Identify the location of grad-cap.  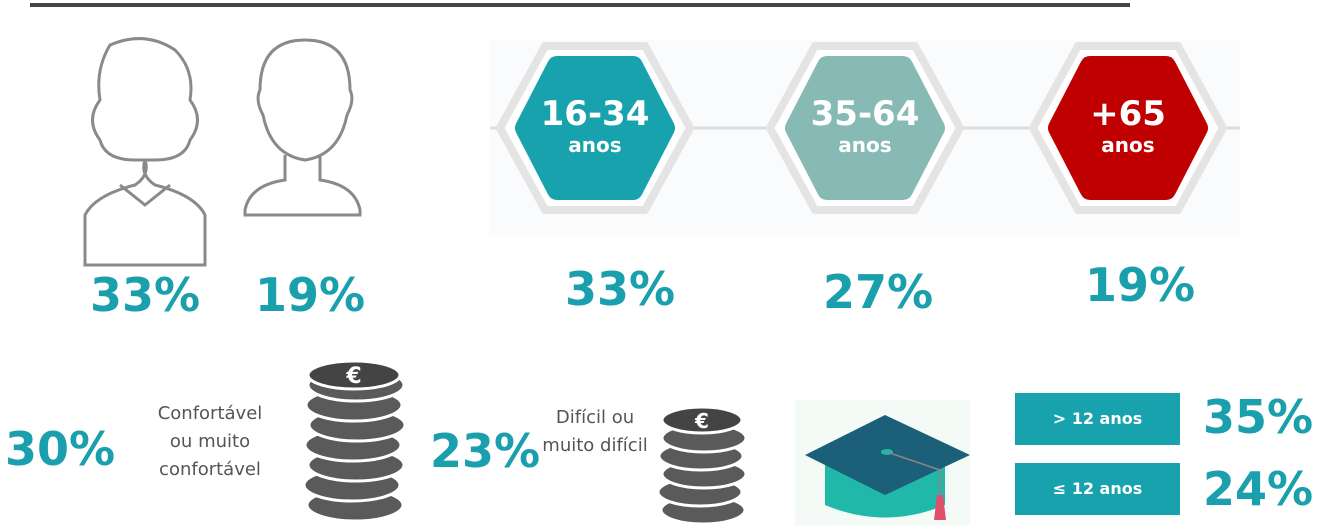
(887, 467).